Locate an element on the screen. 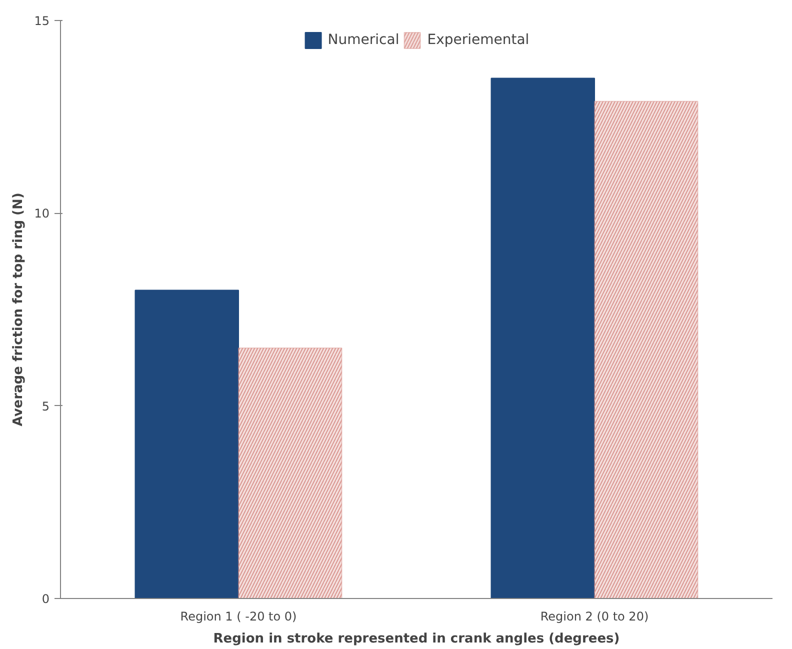 The image size is (792, 649). y-tick-label: 0 is located at coordinates (46, 599).